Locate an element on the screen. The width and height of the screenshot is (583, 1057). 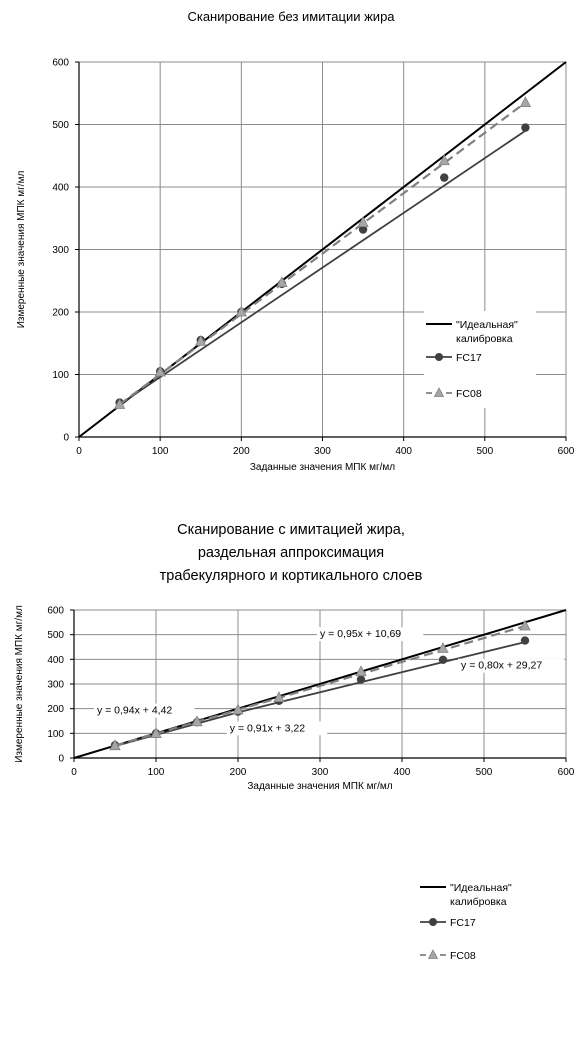
chart-title-line: трабекулярного и кортикального слоев is located at coordinates (291, 576).